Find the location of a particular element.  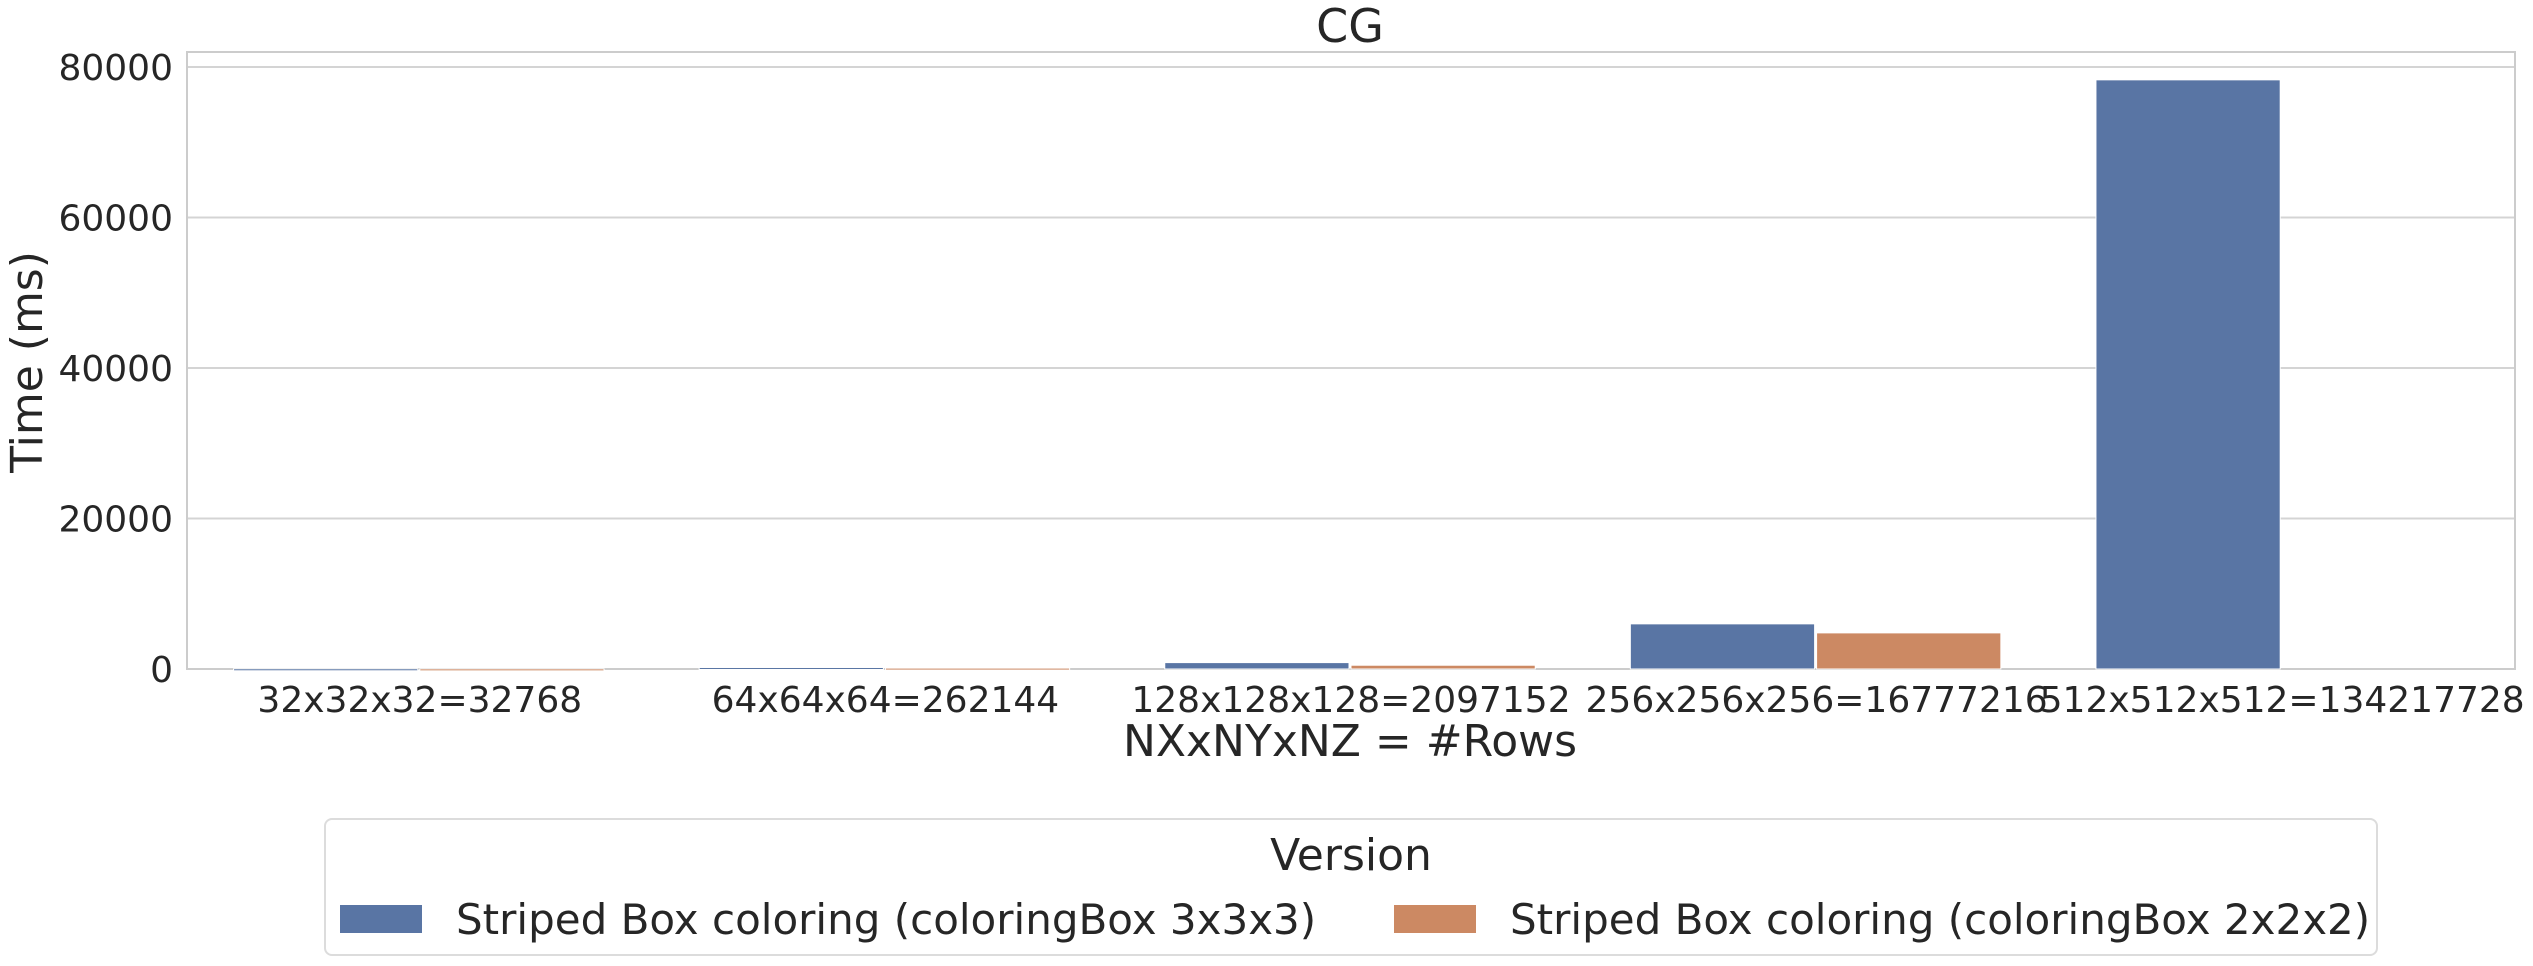

legend-label-series-1: Striped Box coloring (coloringBox 3x3x3) is located at coordinates (886, 919).